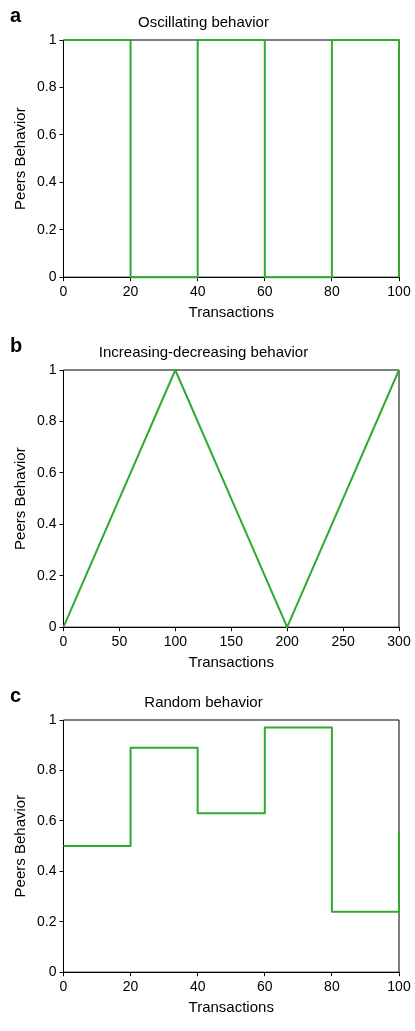 The image size is (415, 1031). What do you see at coordinates (343, 641) in the screenshot?
I see `x-tick-label: 250` at bounding box center [343, 641].